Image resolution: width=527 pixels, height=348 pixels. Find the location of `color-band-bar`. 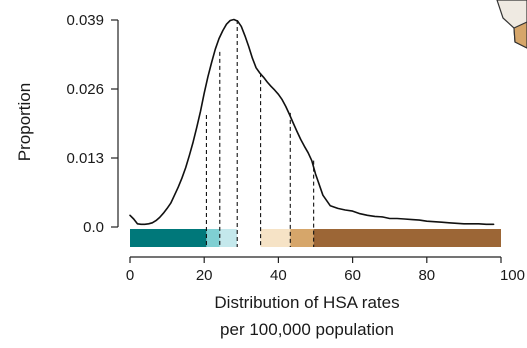

color-band-bar is located at coordinates (315, 238).